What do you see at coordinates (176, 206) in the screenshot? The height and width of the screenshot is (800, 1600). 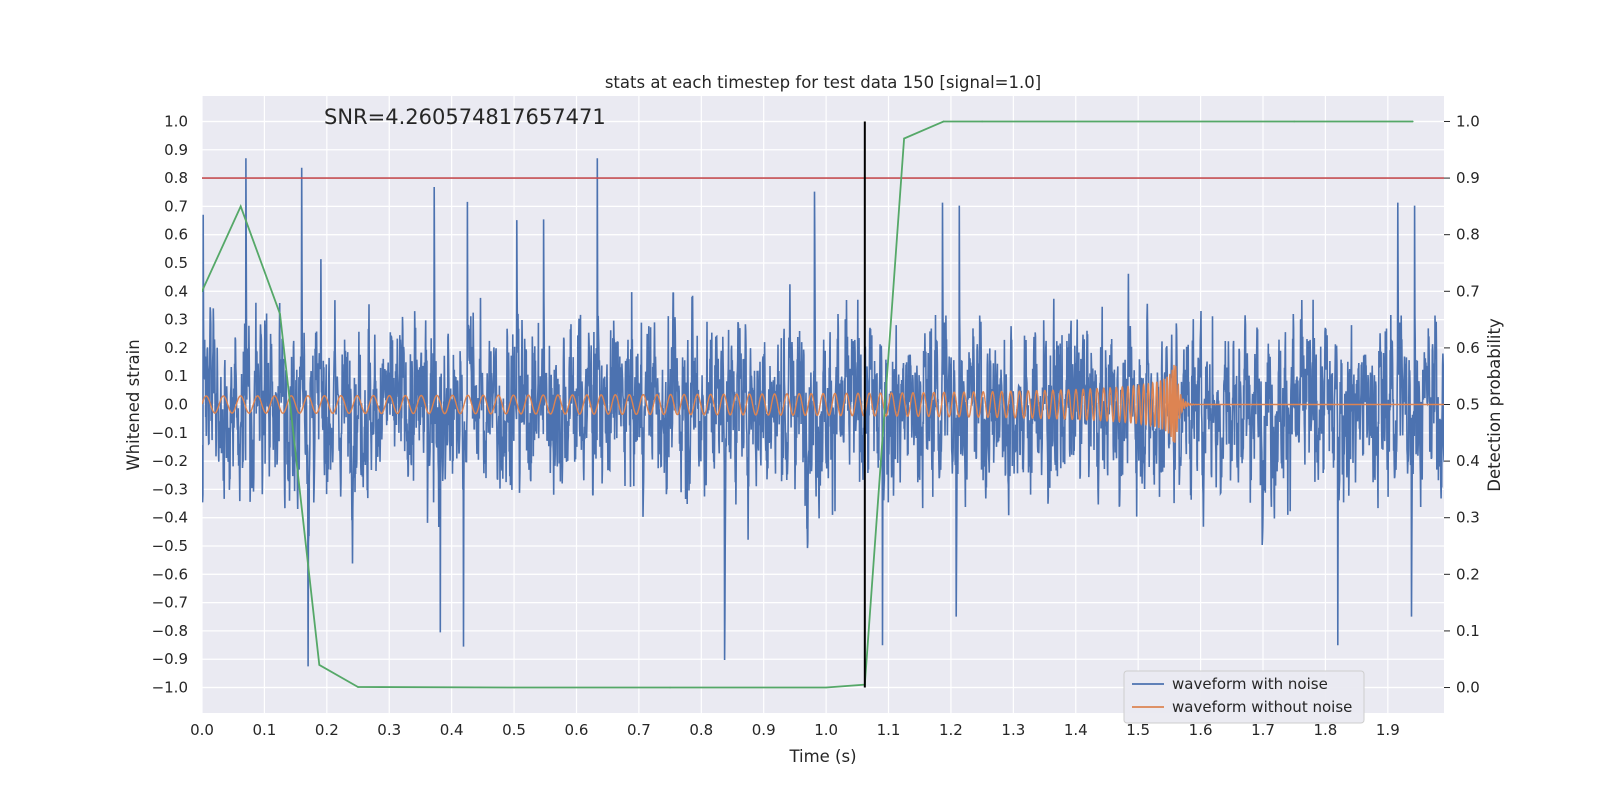 I see `y-tick-label: 0.7` at bounding box center [176, 206].